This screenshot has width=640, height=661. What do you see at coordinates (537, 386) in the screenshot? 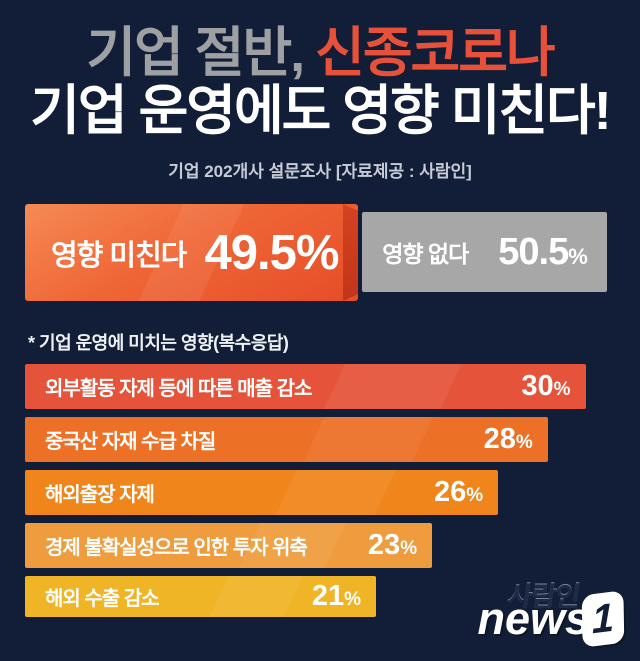
I see `impact-number: 30` at bounding box center [537, 386].